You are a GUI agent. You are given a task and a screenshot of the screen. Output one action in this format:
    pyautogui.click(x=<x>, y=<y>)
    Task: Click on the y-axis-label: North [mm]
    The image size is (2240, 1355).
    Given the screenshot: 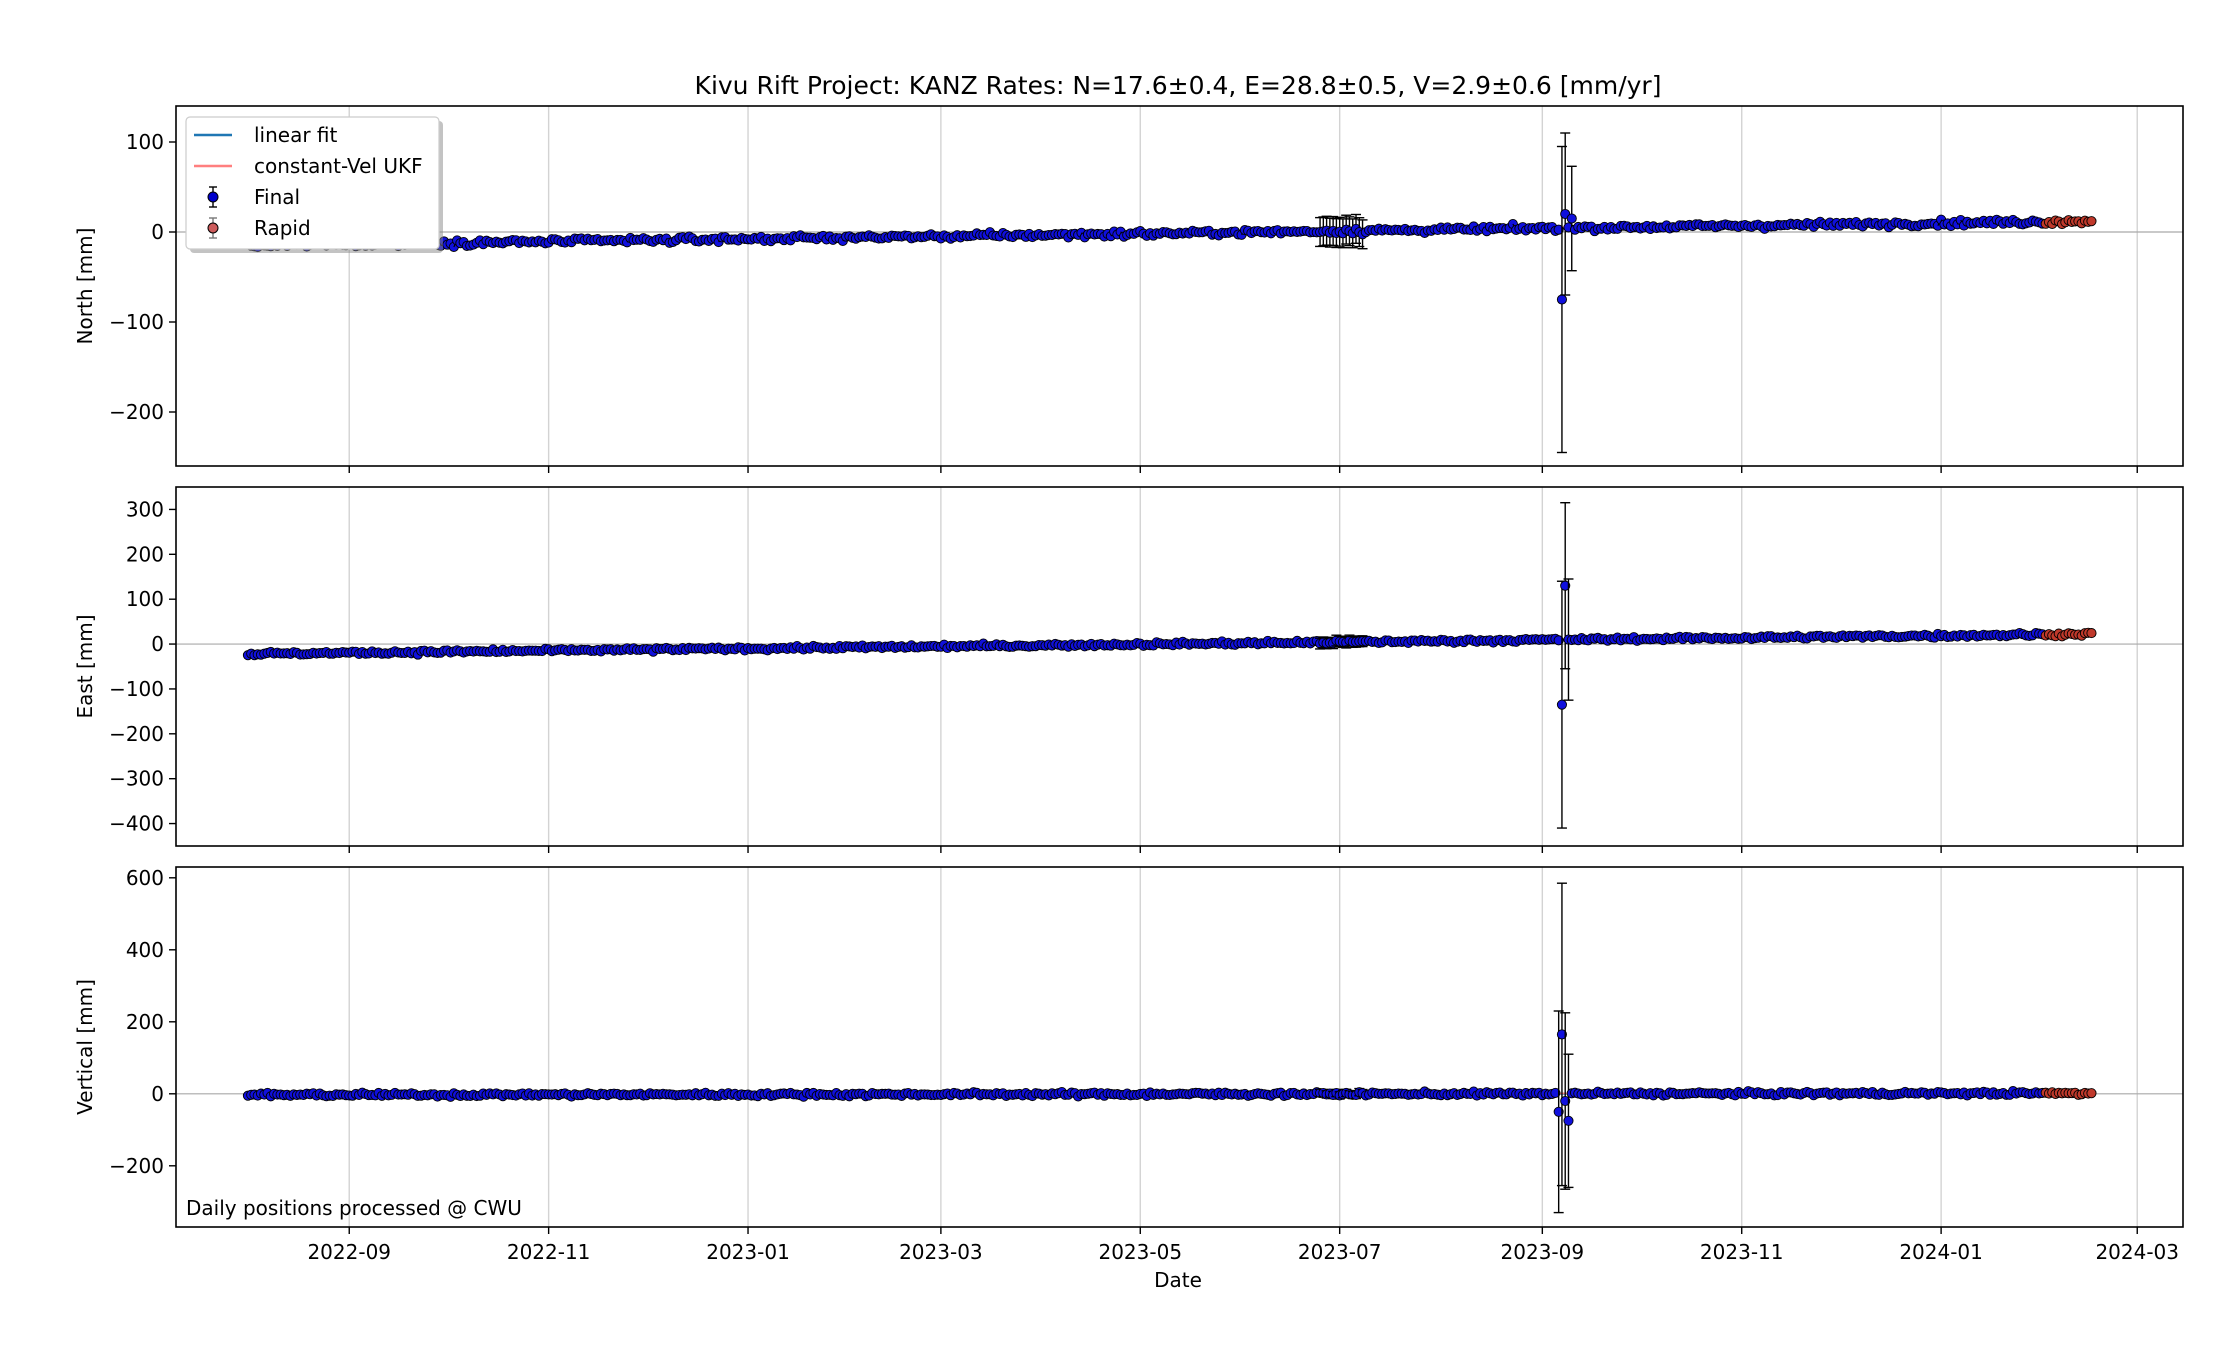 What is the action you would take?
    pyautogui.click(x=85, y=286)
    